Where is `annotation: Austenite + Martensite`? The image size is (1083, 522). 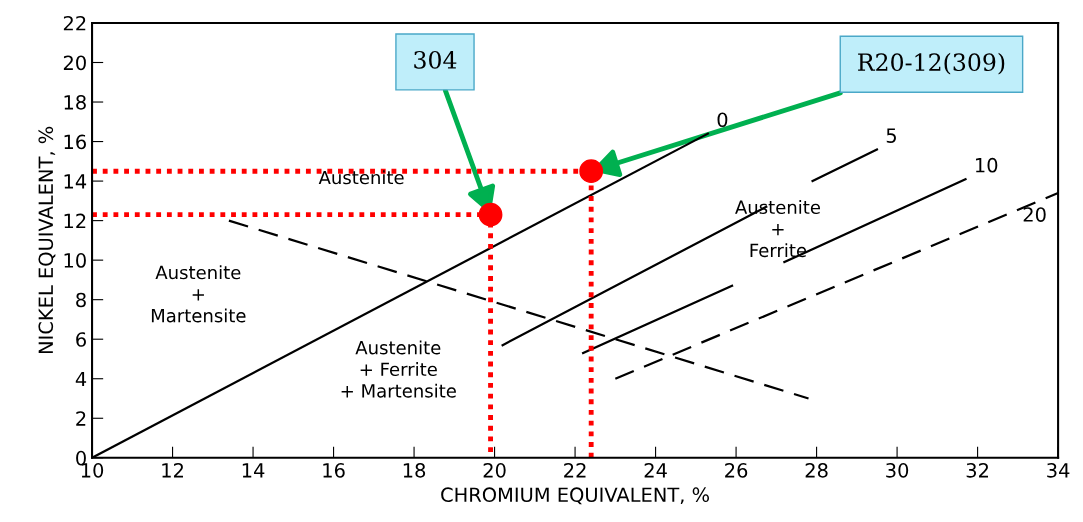 annotation: Austenite + Martensite is located at coordinates (198, 294).